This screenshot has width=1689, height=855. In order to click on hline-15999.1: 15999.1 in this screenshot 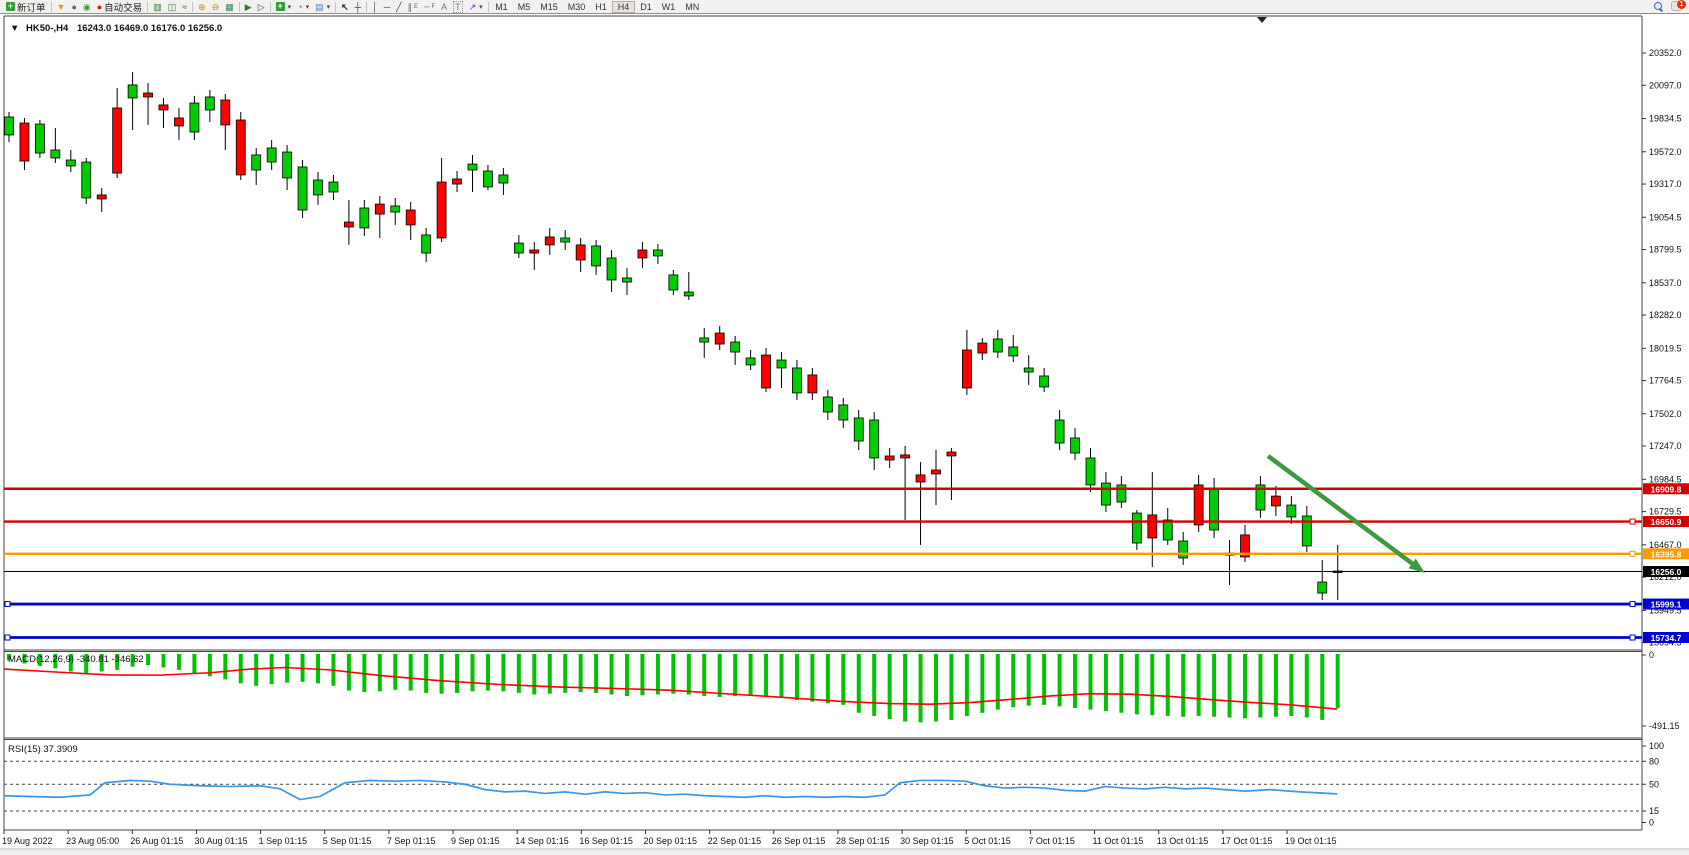, I will do `click(846, 604)`.